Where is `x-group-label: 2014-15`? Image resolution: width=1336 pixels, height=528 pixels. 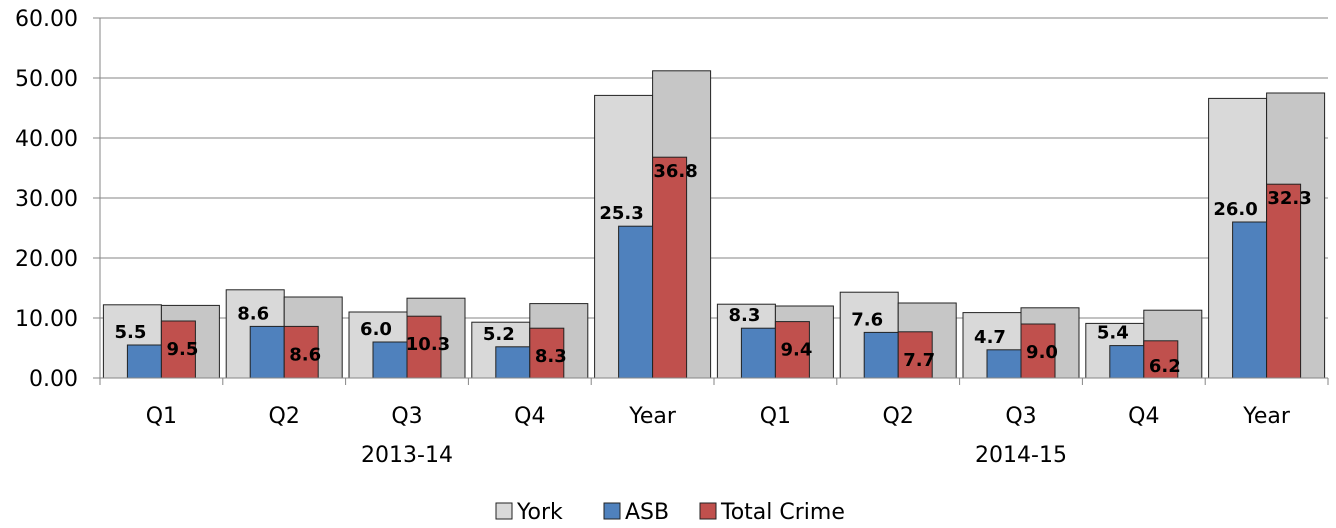 x-group-label: 2014-15 is located at coordinates (1021, 455).